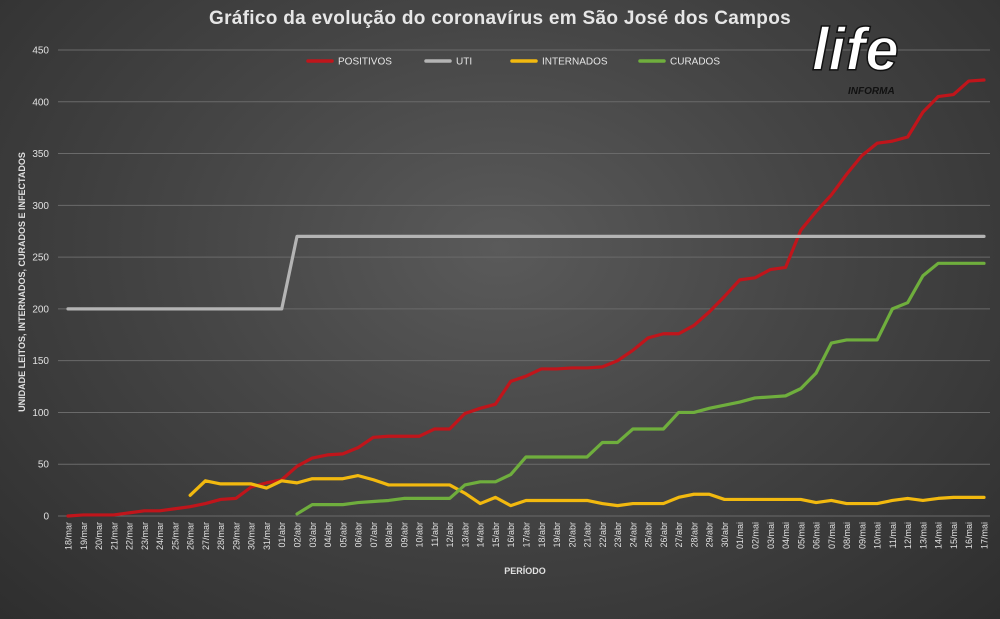  Describe the element at coordinates (404, 535) in the screenshot. I see `x-tick-label: 09/abr` at that location.